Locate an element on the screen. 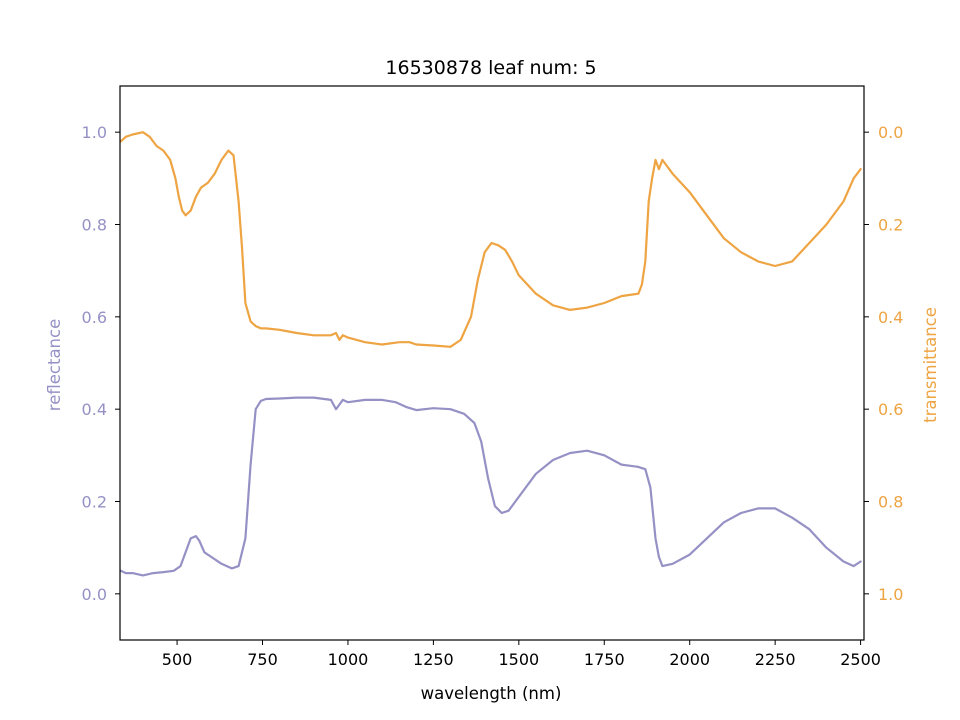  left-tick-label: 1.0 is located at coordinates (94, 132).